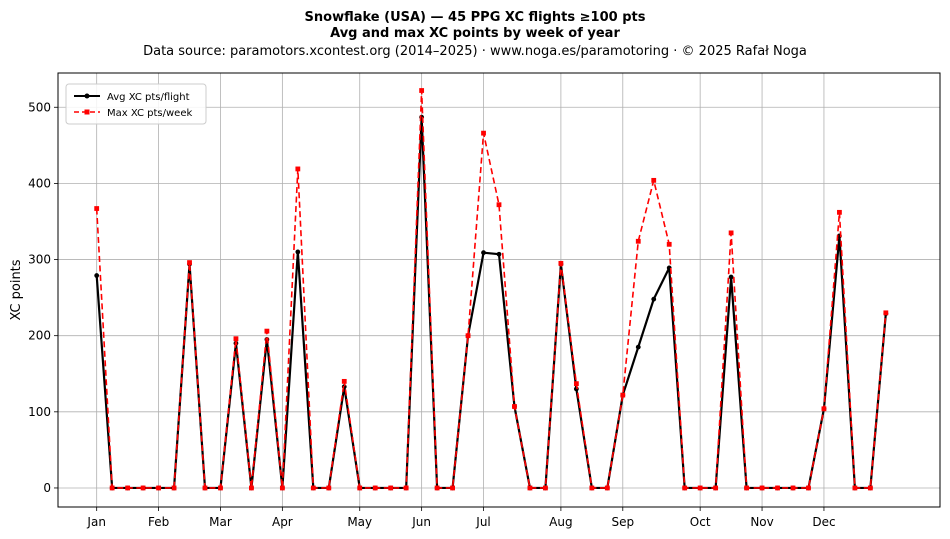 The image size is (950, 539). What do you see at coordinates (39, 183) in the screenshot?
I see `y-tick-label: 400` at bounding box center [39, 183].